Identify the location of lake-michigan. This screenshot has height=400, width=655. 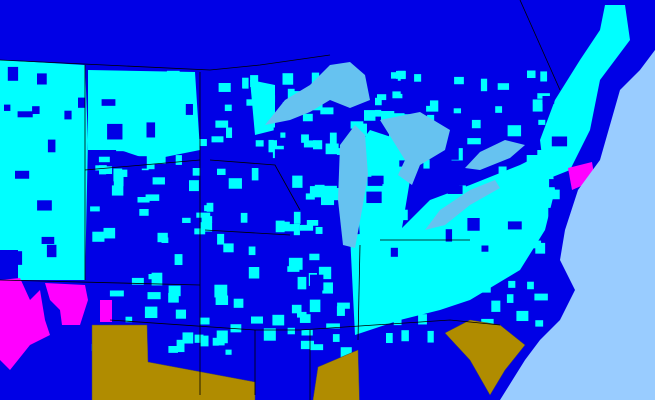
(353, 186).